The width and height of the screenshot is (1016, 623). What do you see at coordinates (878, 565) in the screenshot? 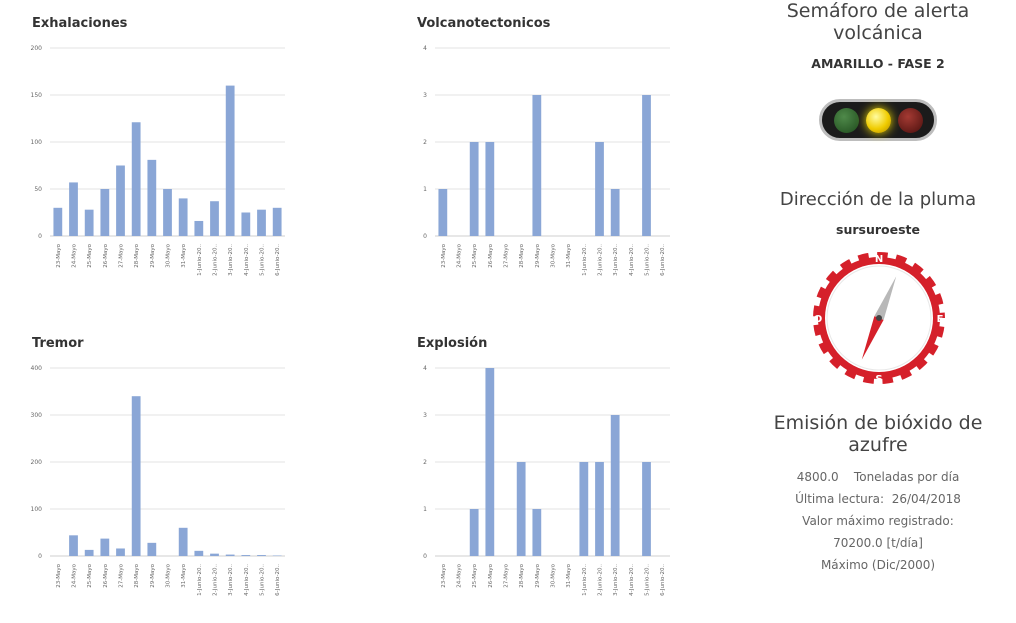
I see `so2-max-date: Máximo (Dic/2000)` at bounding box center [878, 565].